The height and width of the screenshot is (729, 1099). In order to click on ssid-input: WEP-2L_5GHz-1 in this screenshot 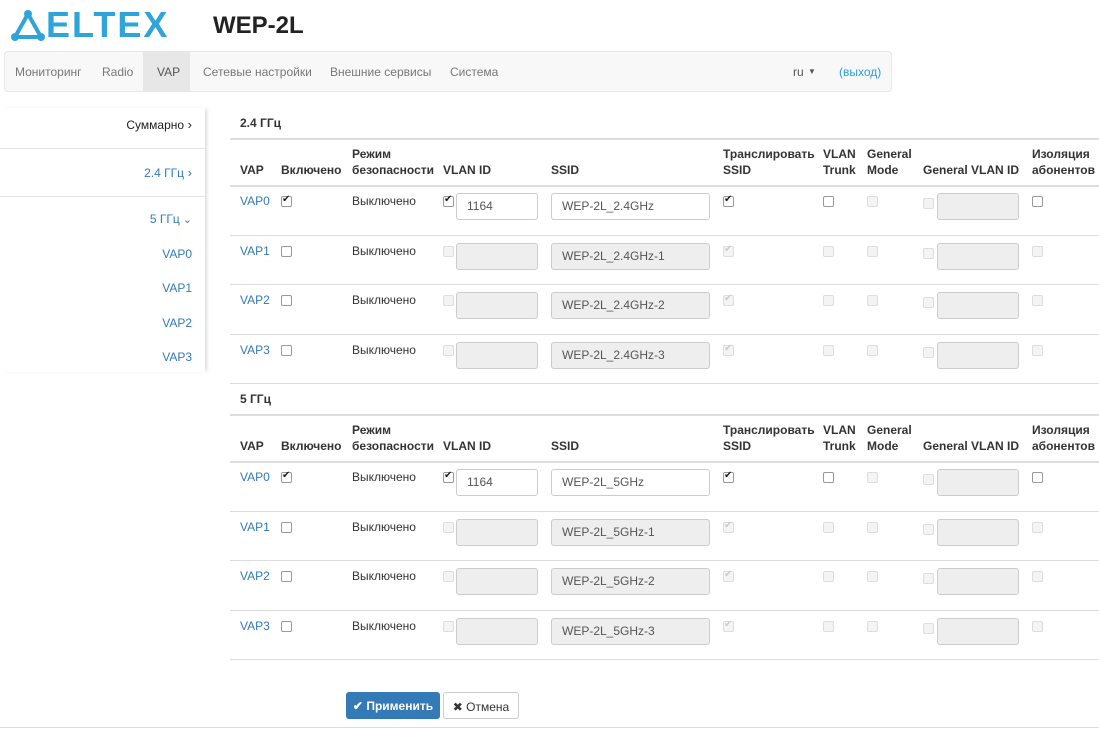, I will do `click(630, 532)`.